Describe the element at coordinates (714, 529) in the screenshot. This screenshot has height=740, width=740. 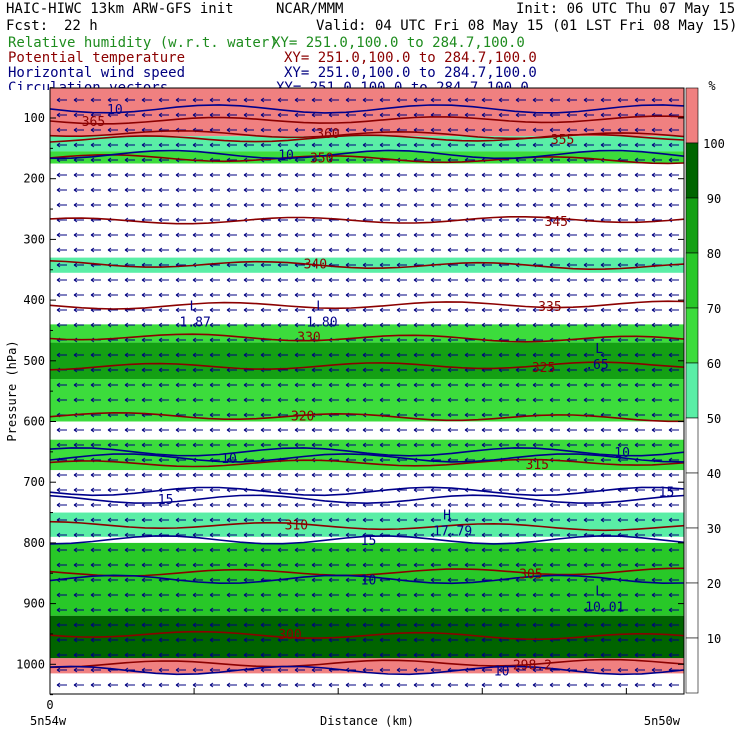
I see `colorbar-label: 30` at that location.